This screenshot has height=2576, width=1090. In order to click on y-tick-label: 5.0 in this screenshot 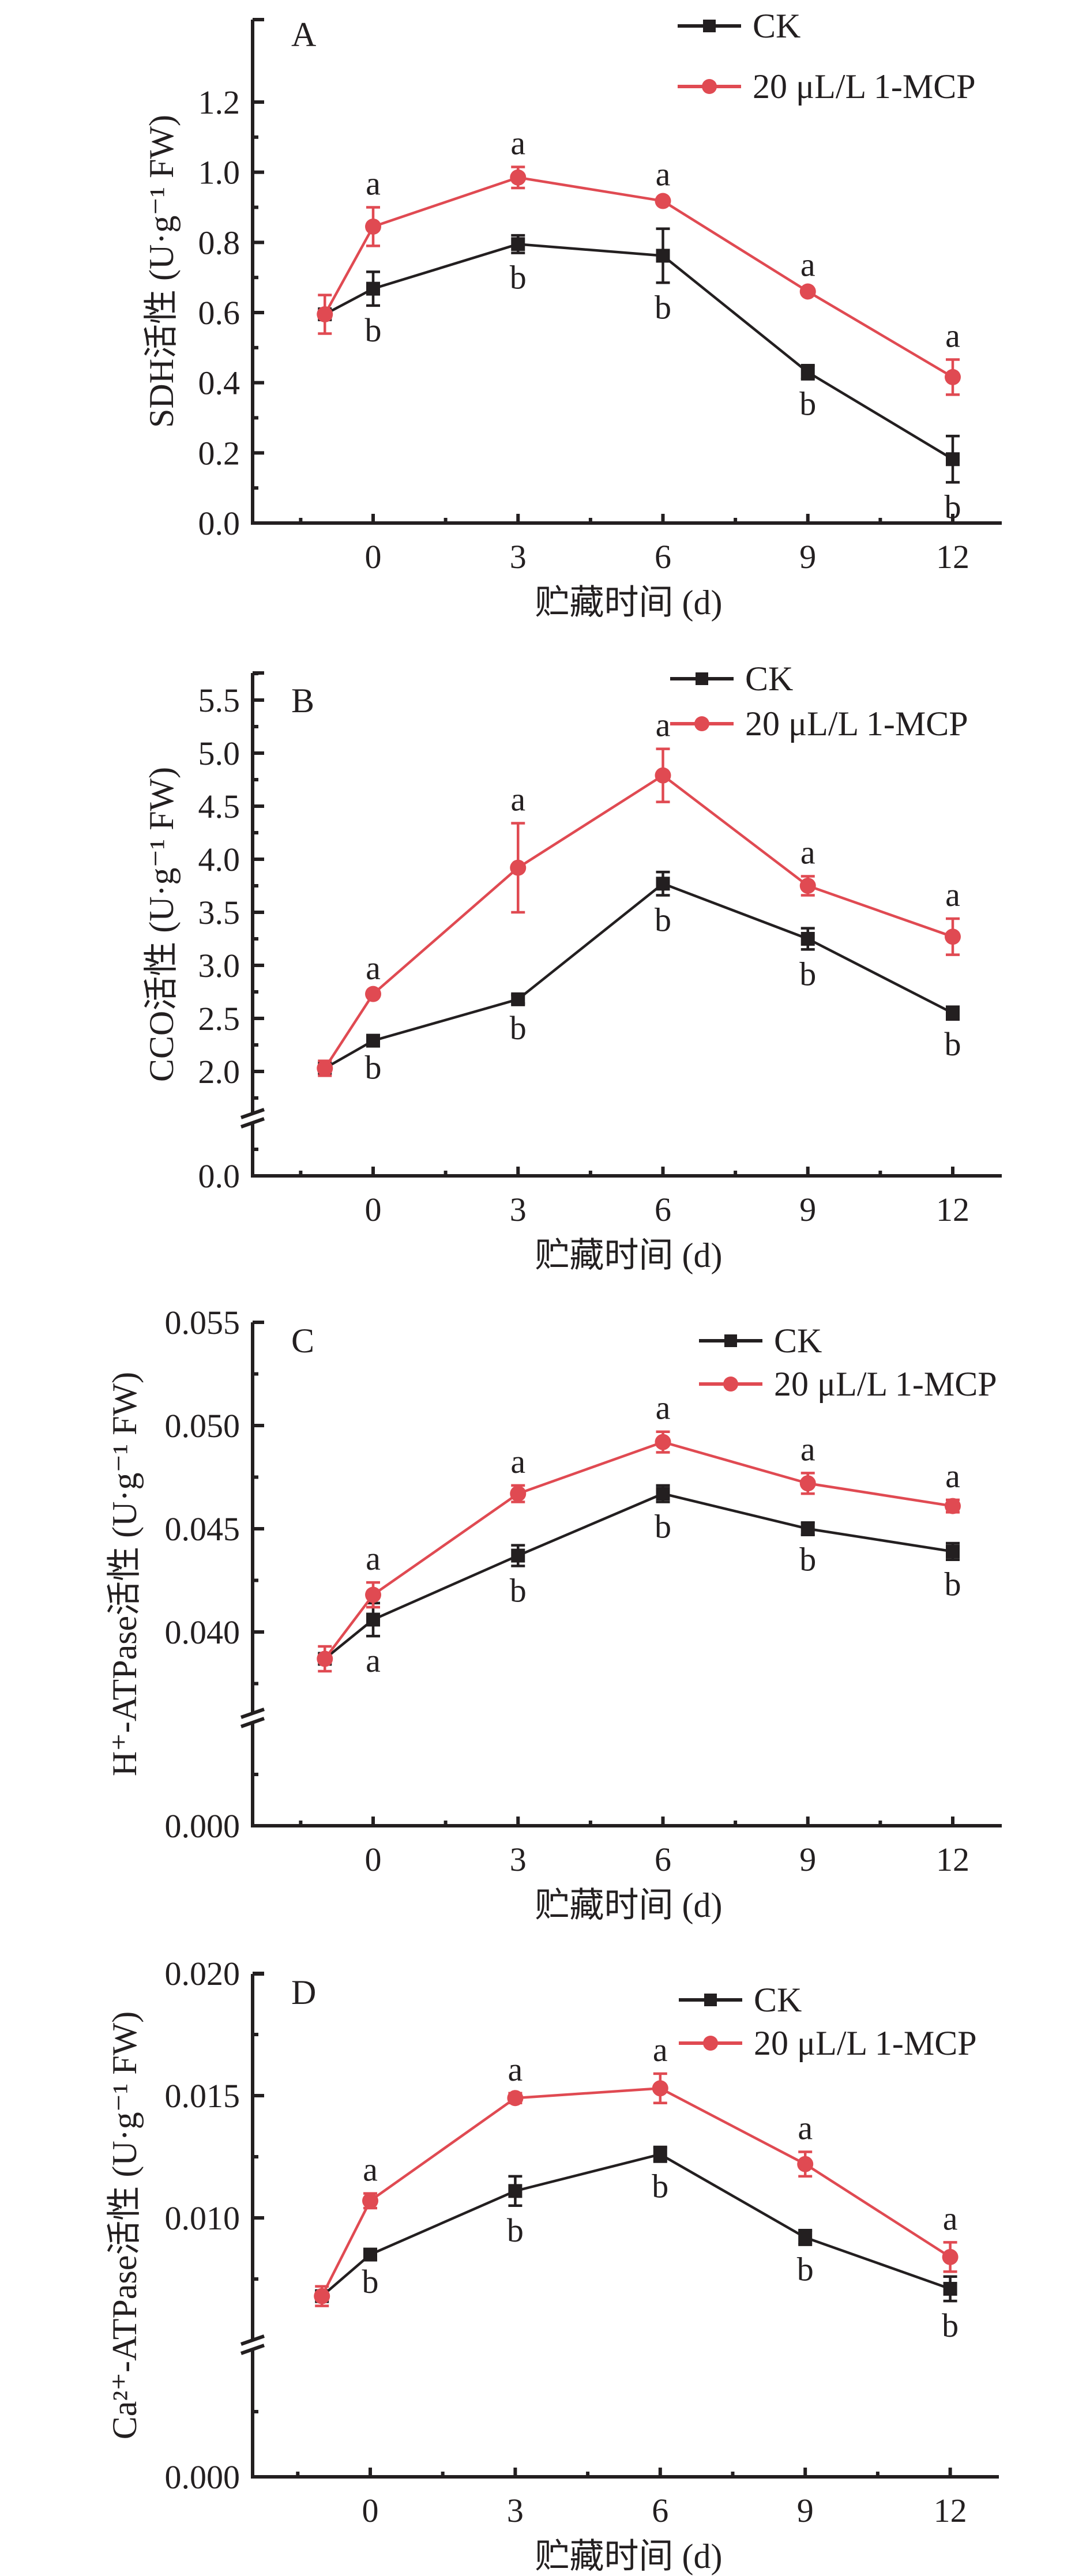, I will do `click(219, 753)`.